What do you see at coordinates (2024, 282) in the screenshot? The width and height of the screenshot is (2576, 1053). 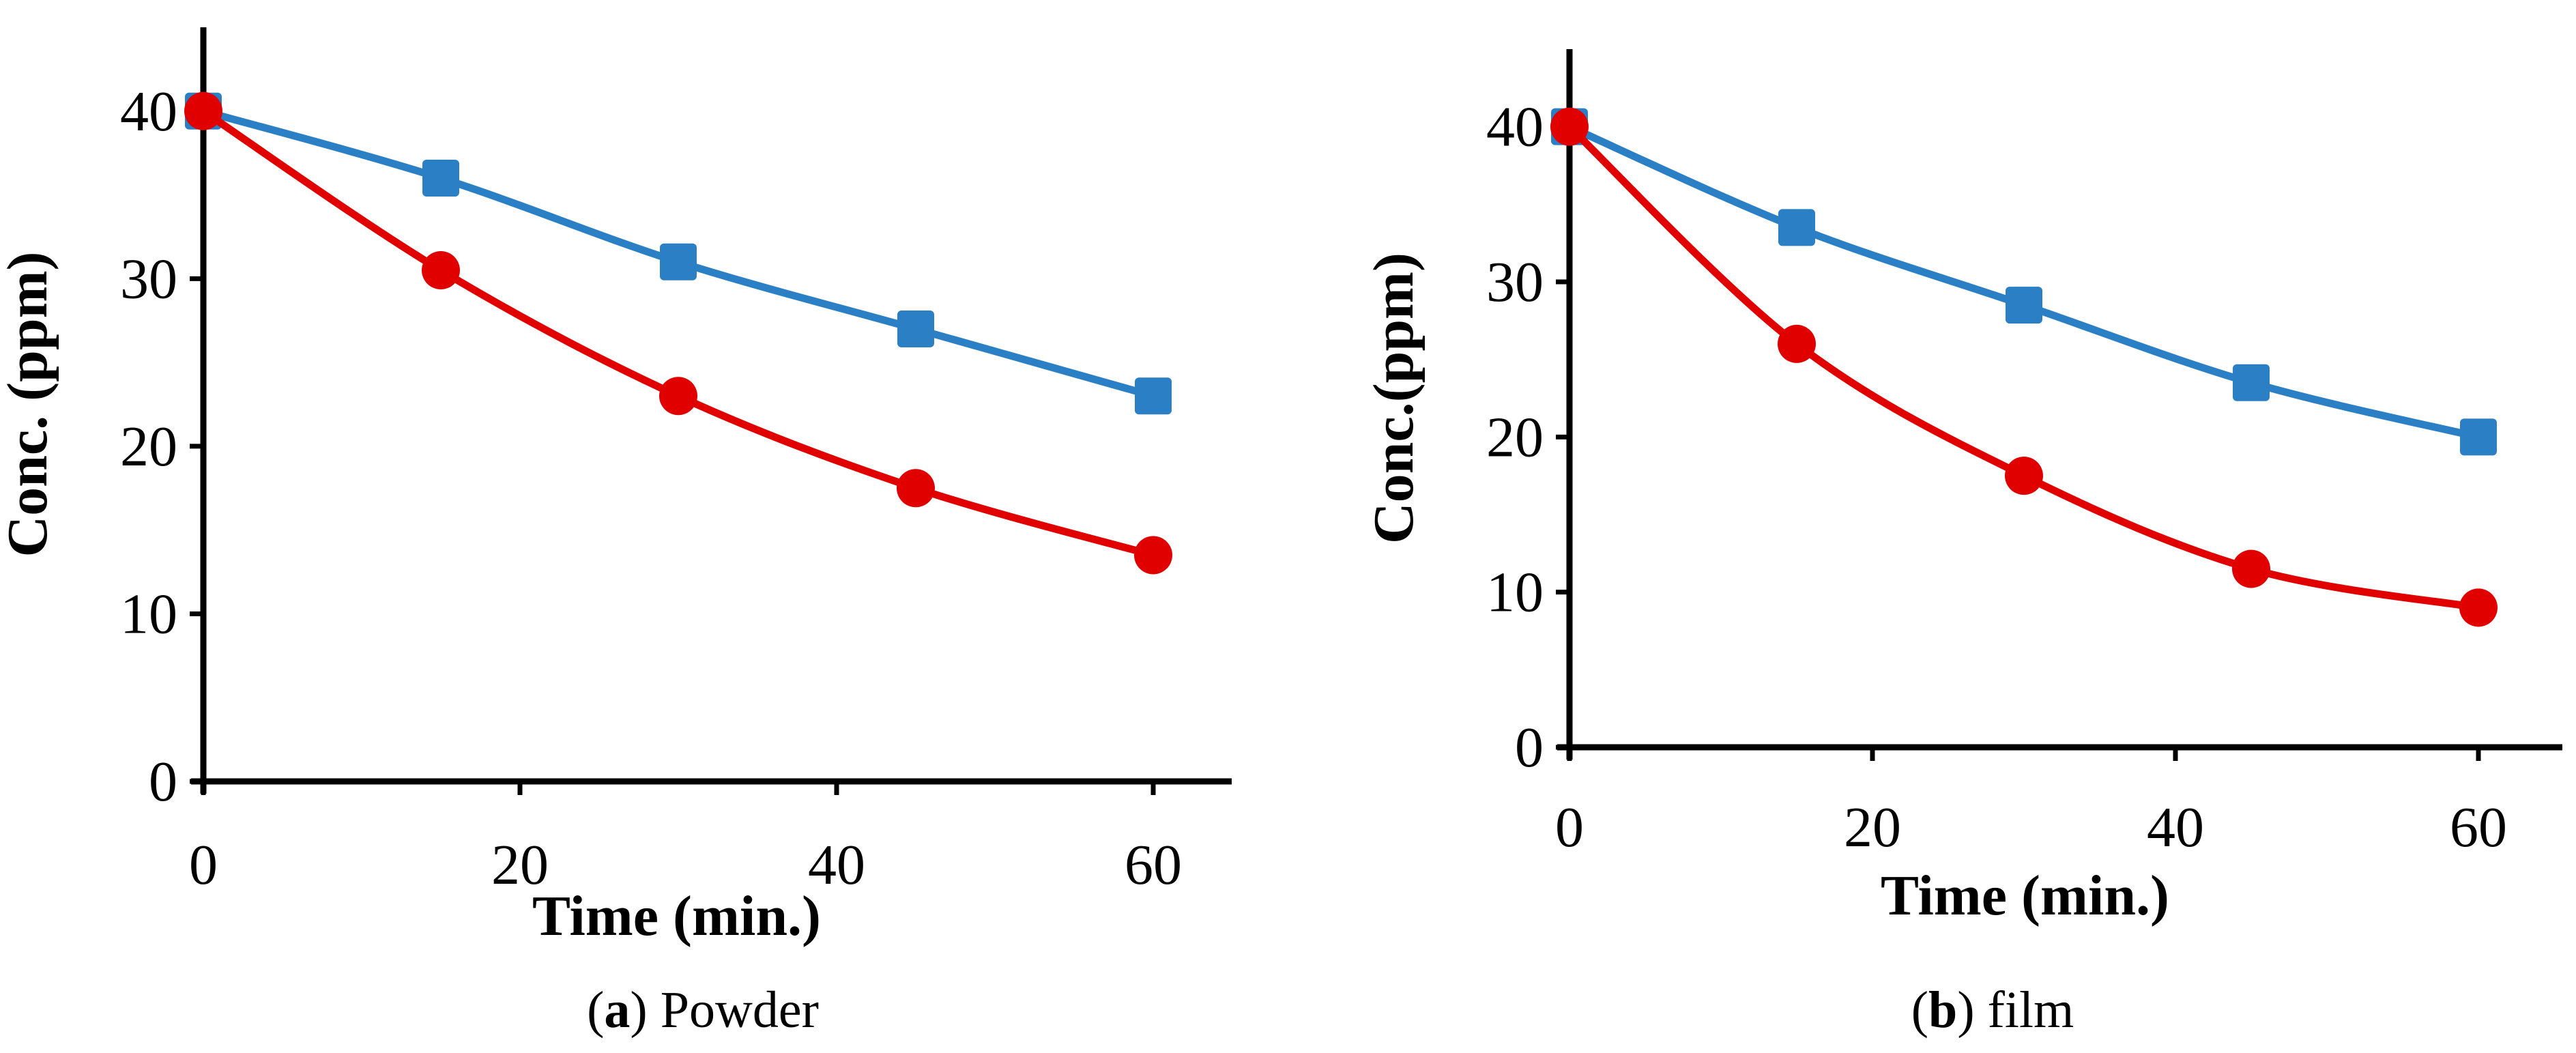 I see `panel-b-series-blue-squares-line` at bounding box center [2024, 282].